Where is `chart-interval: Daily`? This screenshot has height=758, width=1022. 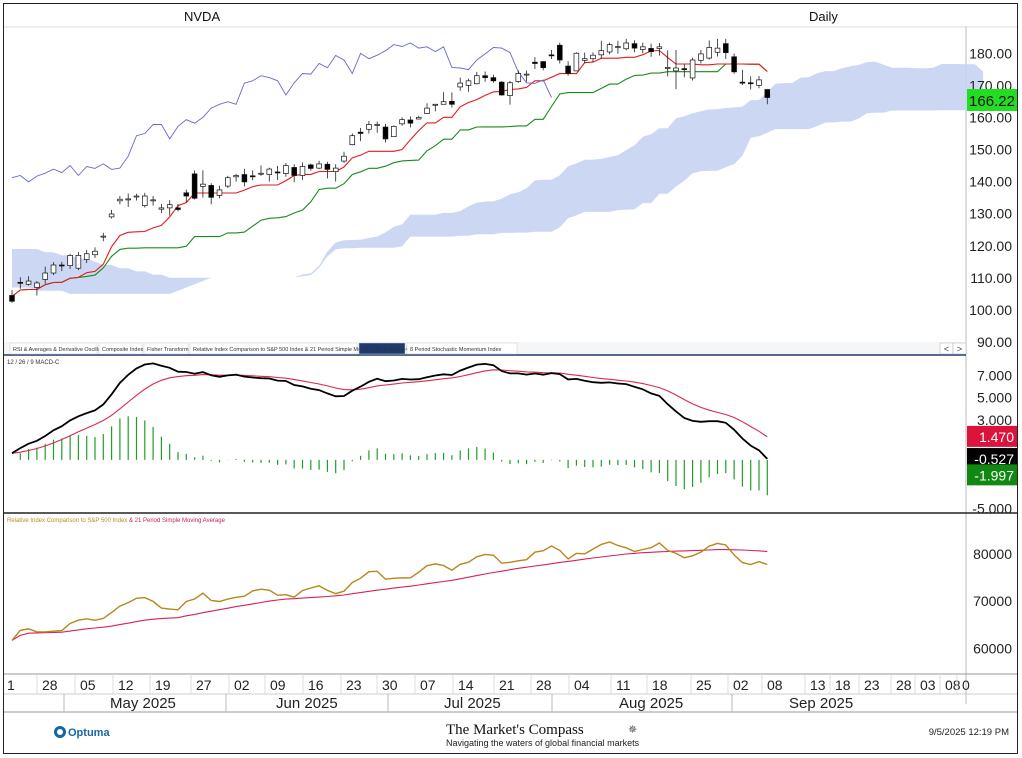 chart-interval: Daily is located at coordinates (823, 16).